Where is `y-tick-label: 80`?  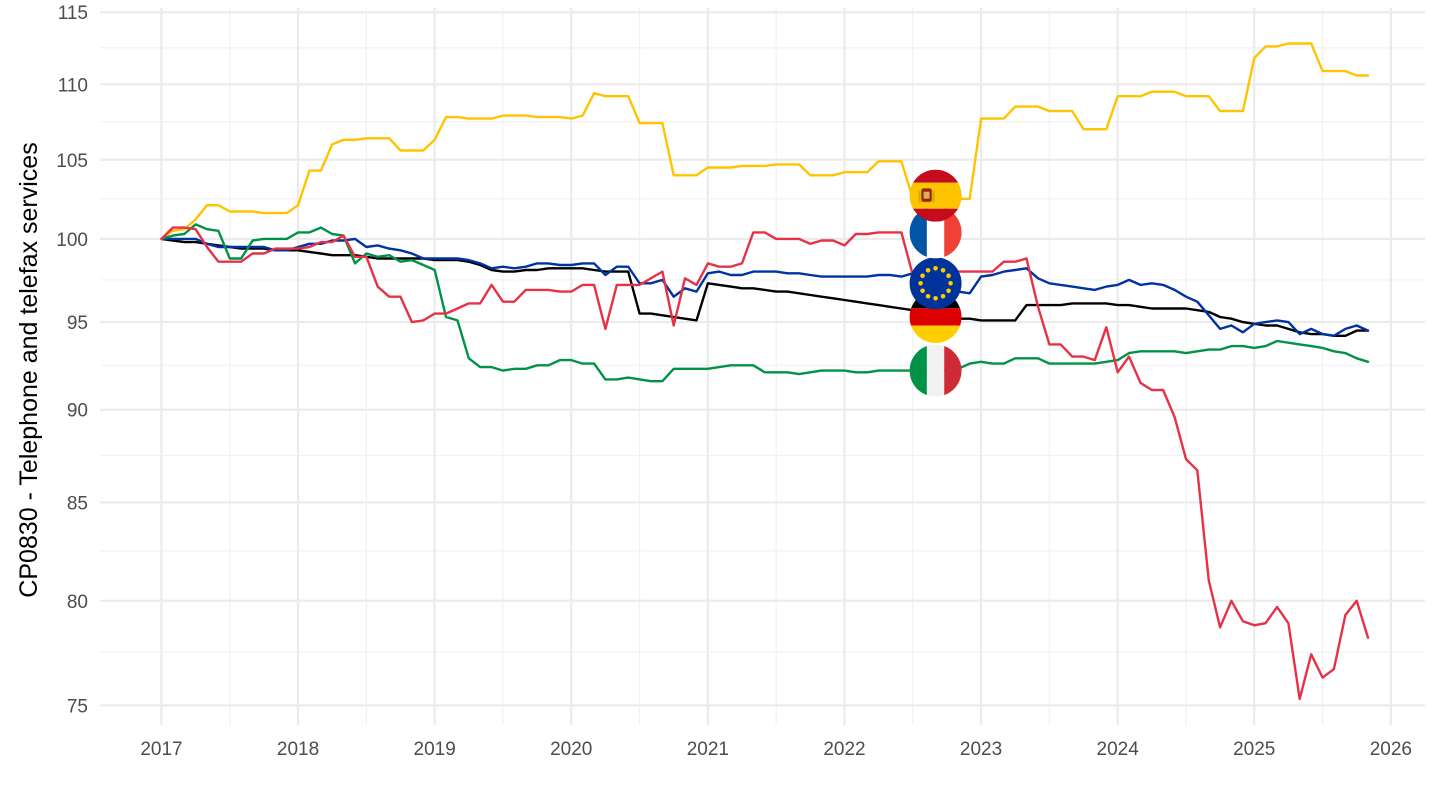 y-tick-label: 80 is located at coordinates (77, 602).